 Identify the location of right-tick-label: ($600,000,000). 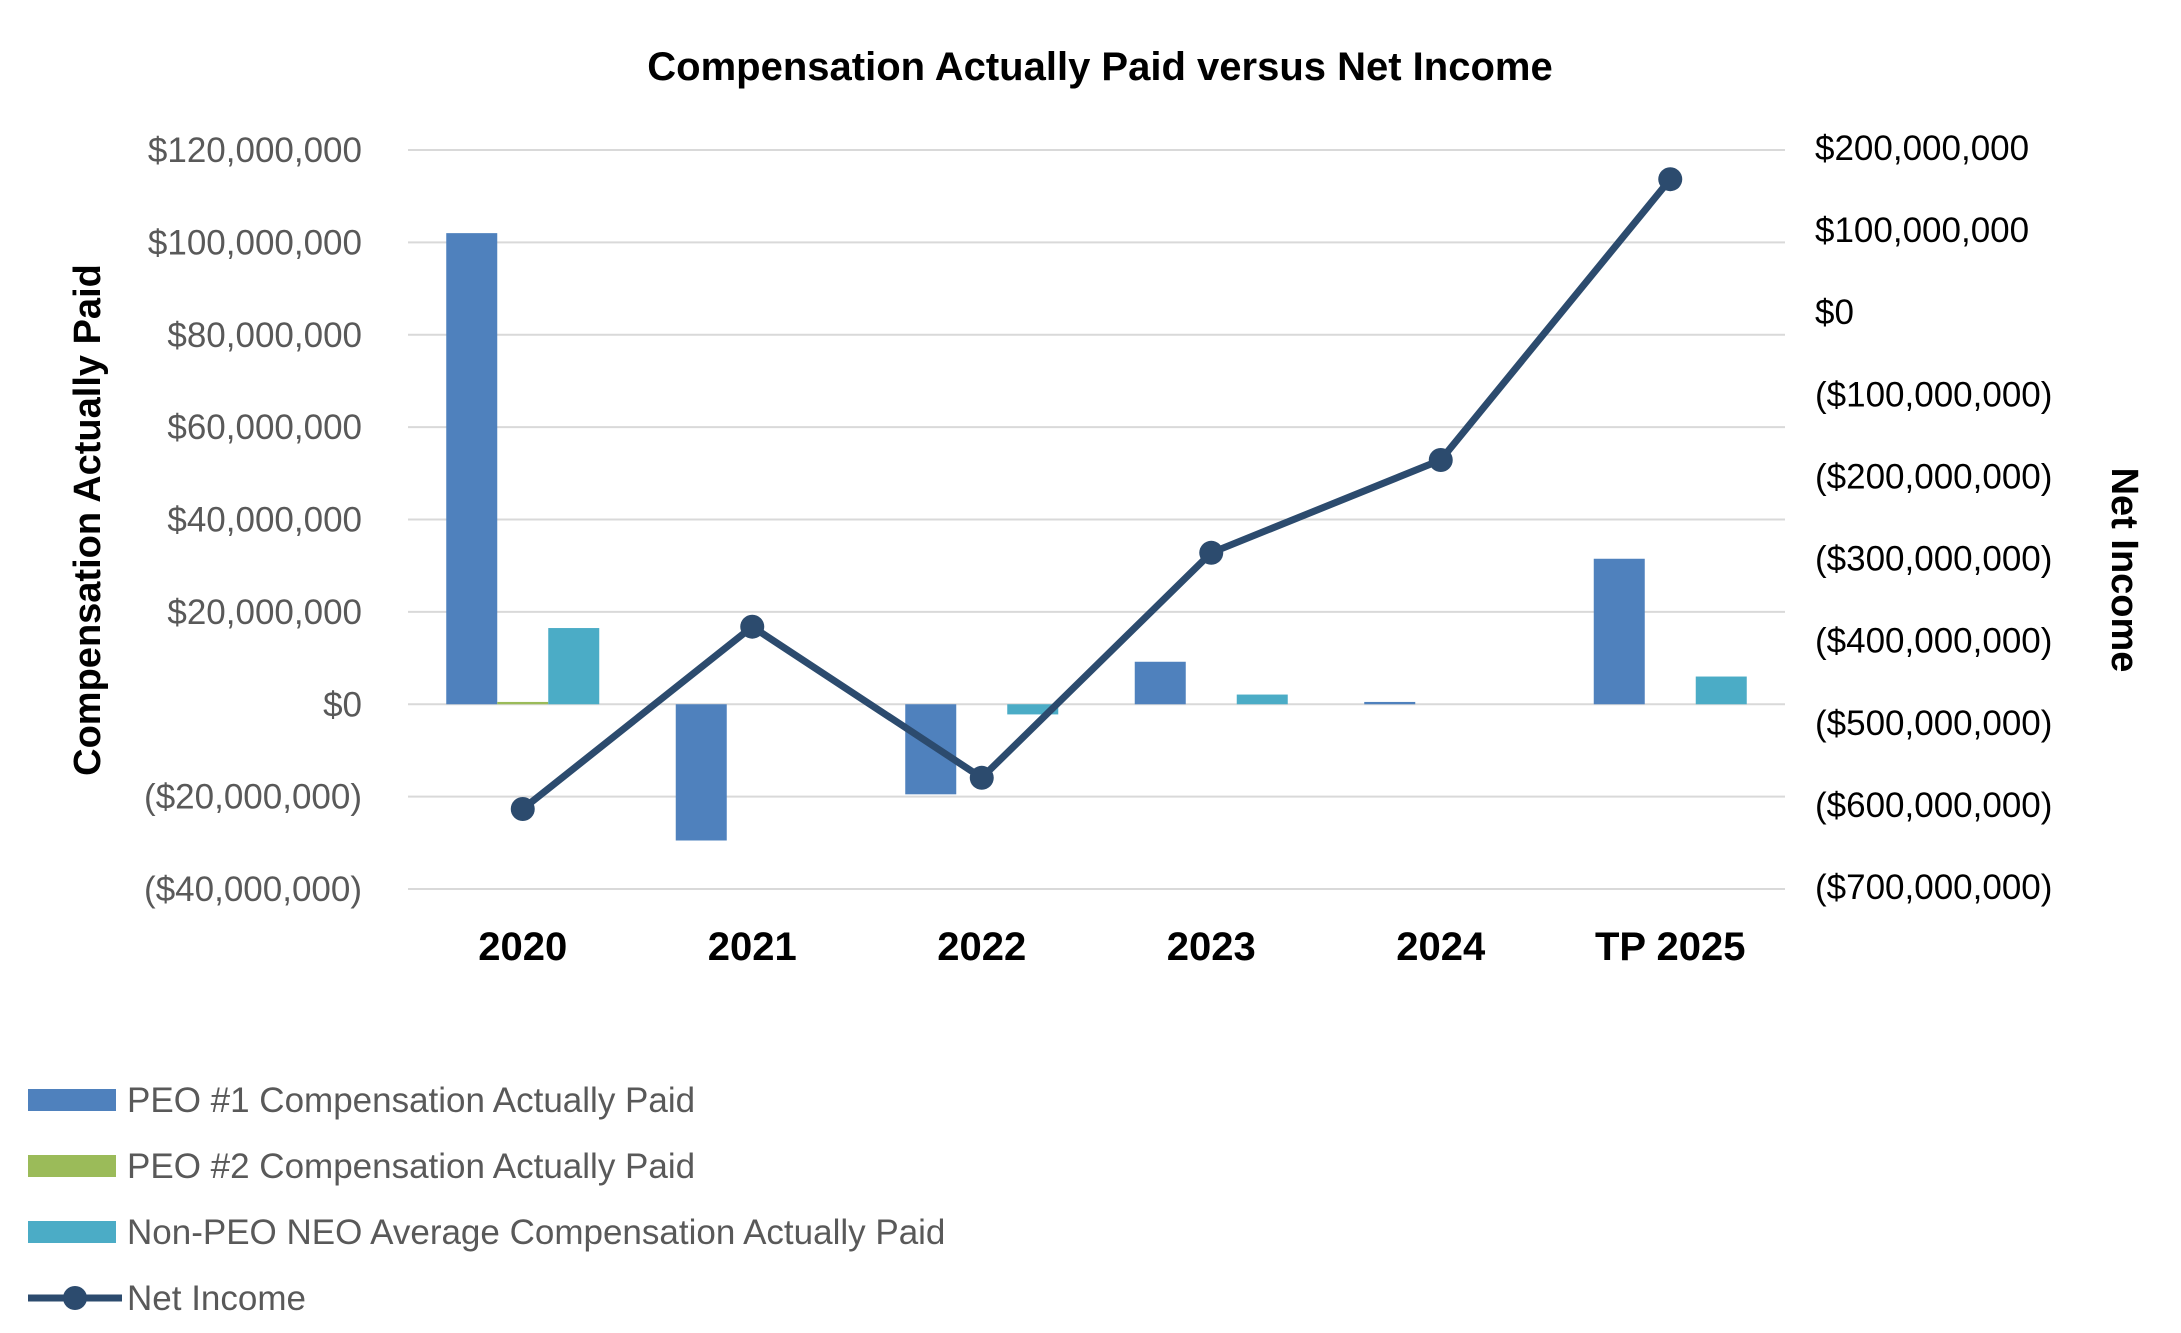
(1933, 805).